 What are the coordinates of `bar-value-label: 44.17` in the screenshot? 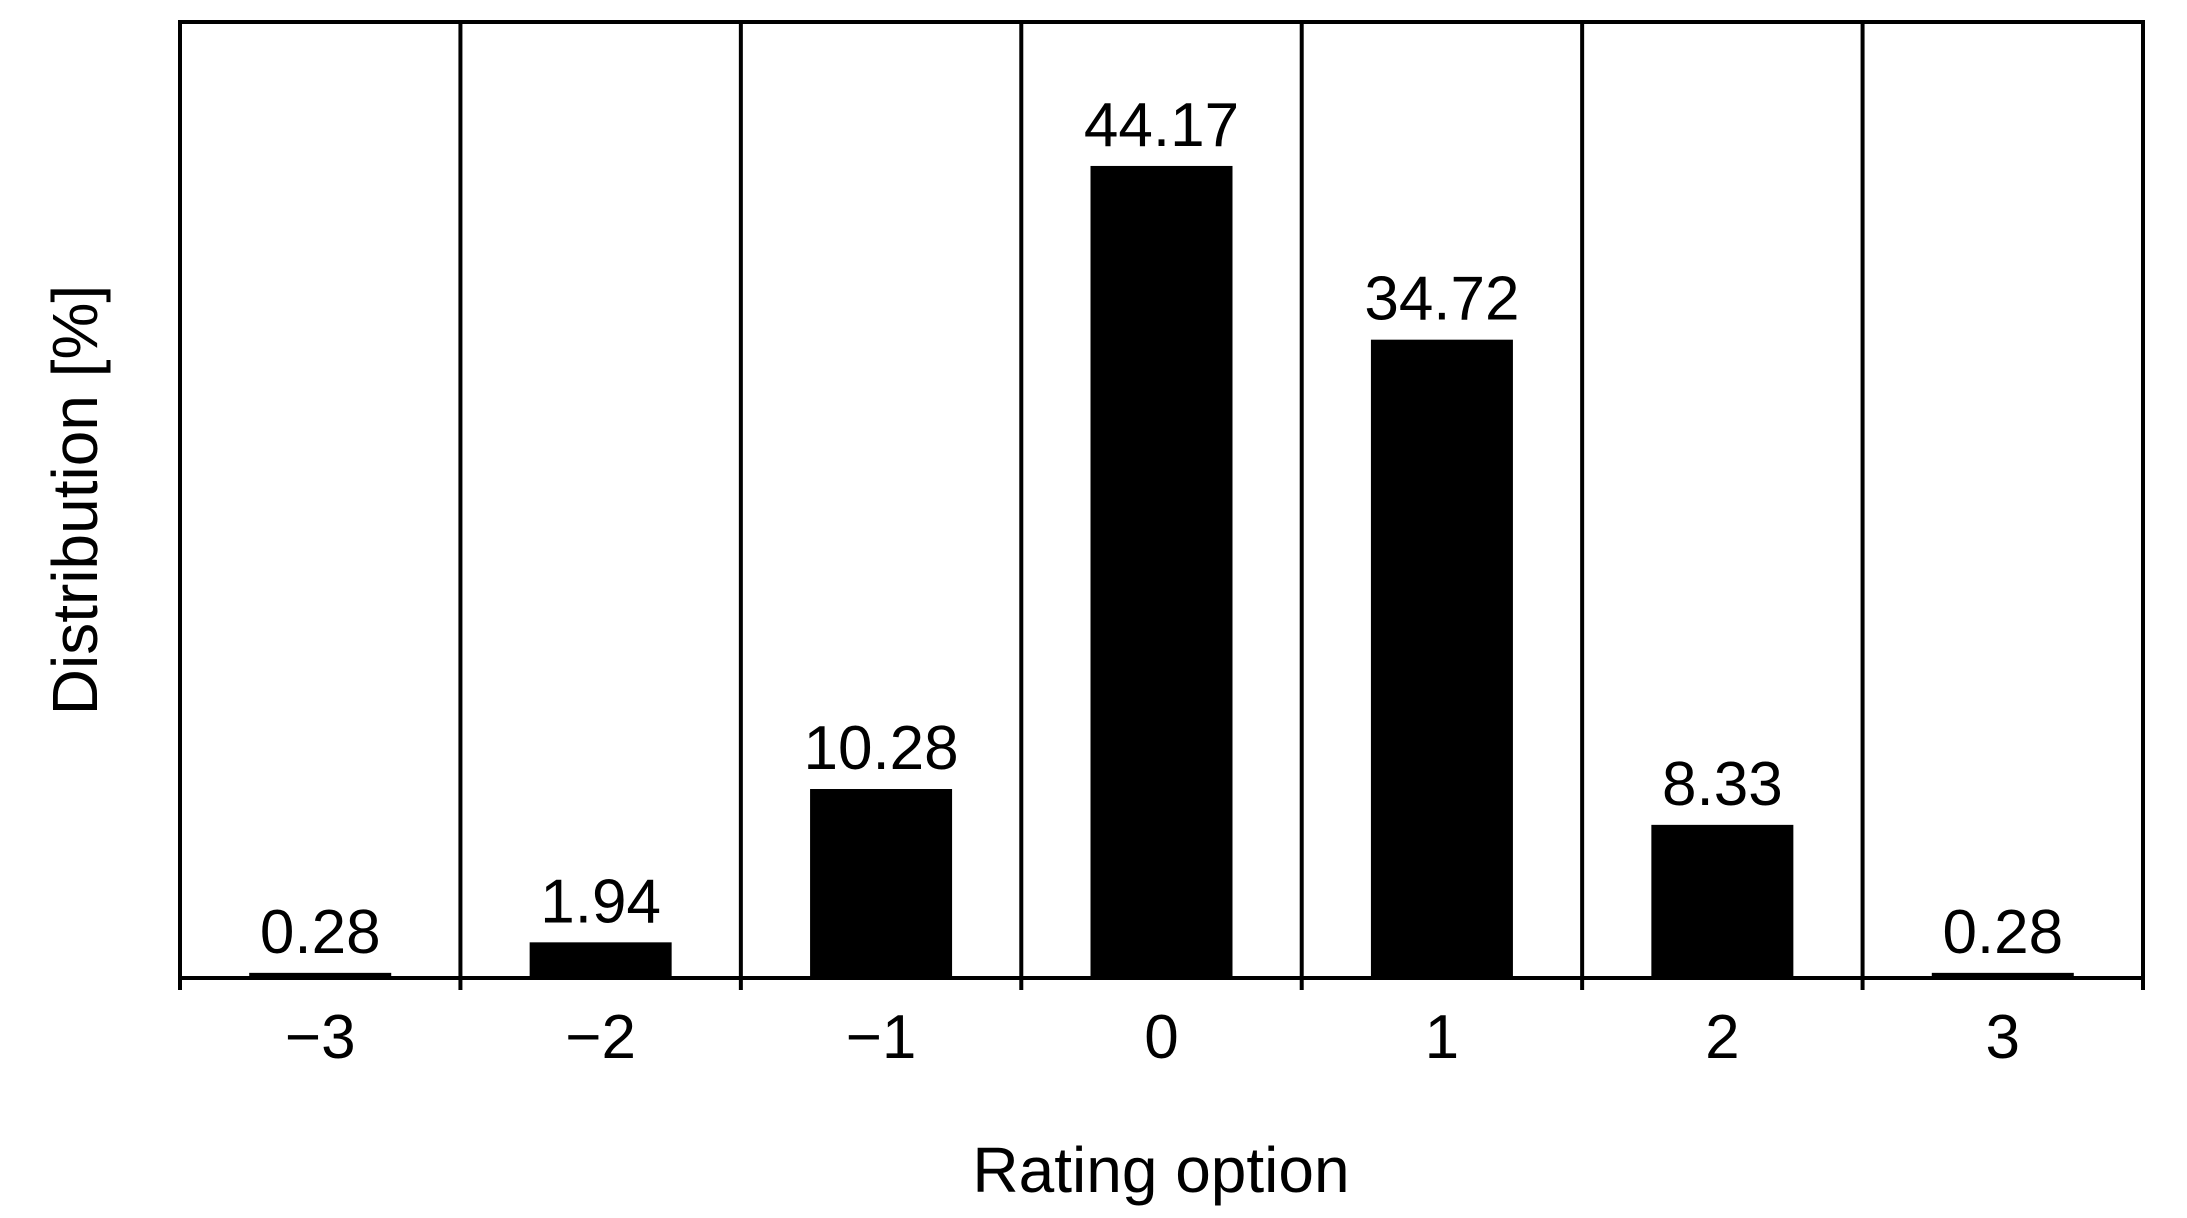 It's located at (1161, 125).